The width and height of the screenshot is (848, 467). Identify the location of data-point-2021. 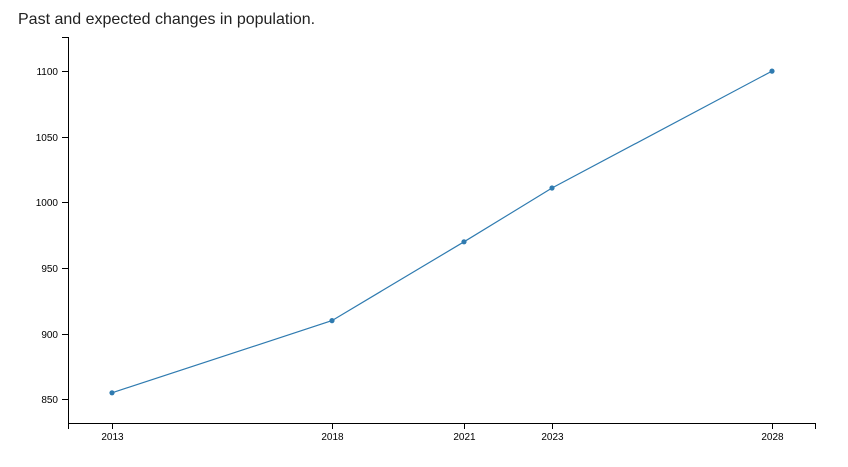
(464, 242).